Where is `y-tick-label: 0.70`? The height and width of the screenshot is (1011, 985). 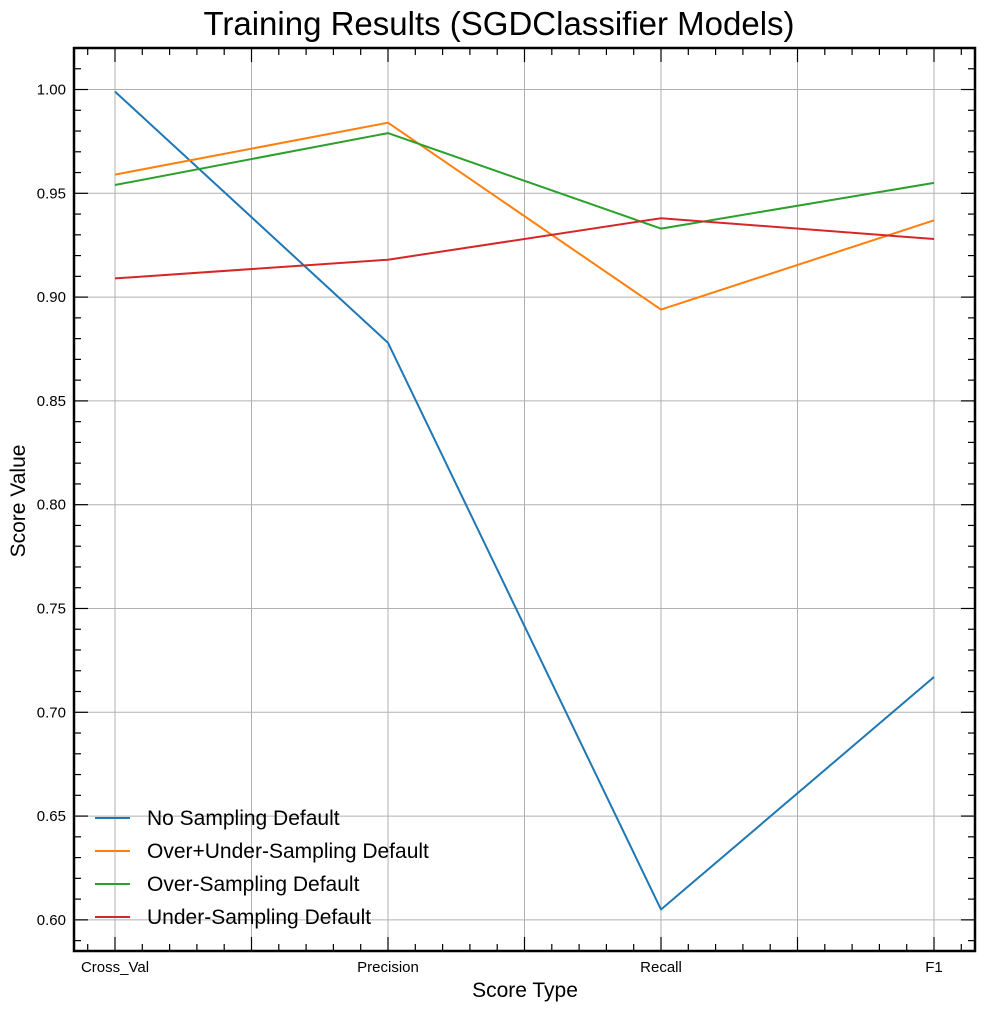 y-tick-label: 0.70 is located at coordinates (51, 712).